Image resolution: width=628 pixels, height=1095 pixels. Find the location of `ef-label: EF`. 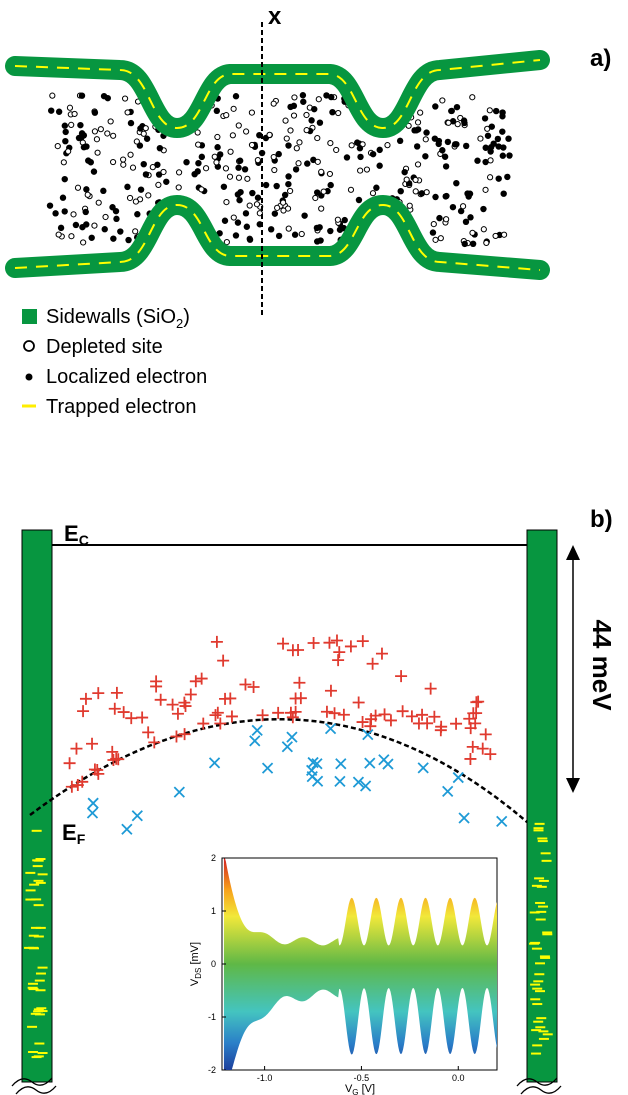

ef-label: EF is located at coordinates (74, 833).